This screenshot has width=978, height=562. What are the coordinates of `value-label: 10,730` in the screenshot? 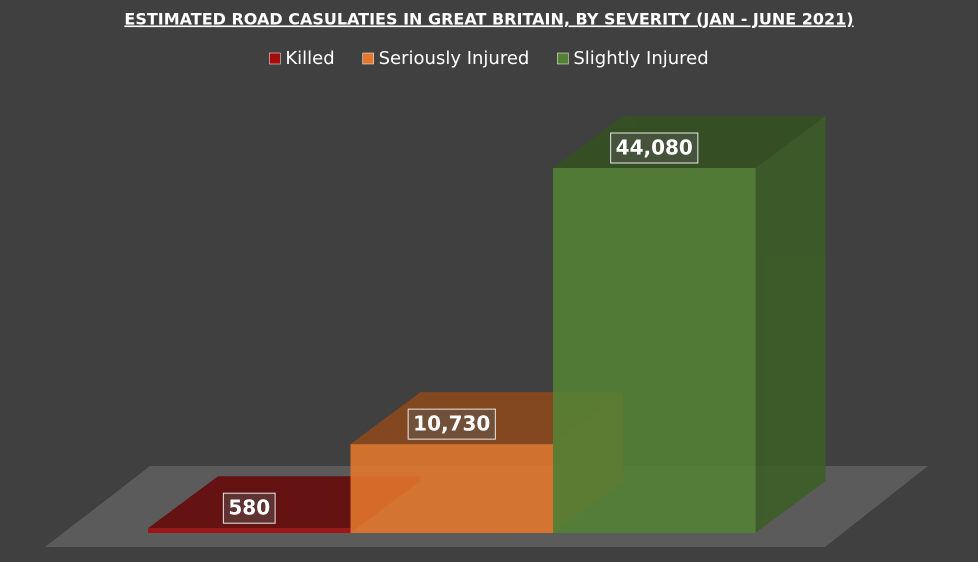 It's located at (451, 424).